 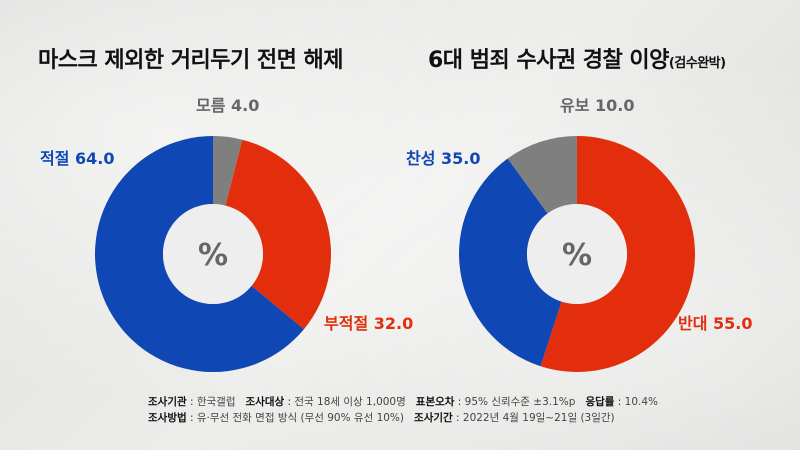 What do you see at coordinates (538, 418) in the screenshot?
I see `footer-value: 2022년 4월 19일~21일 (3일간)` at bounding box center [538, 418].